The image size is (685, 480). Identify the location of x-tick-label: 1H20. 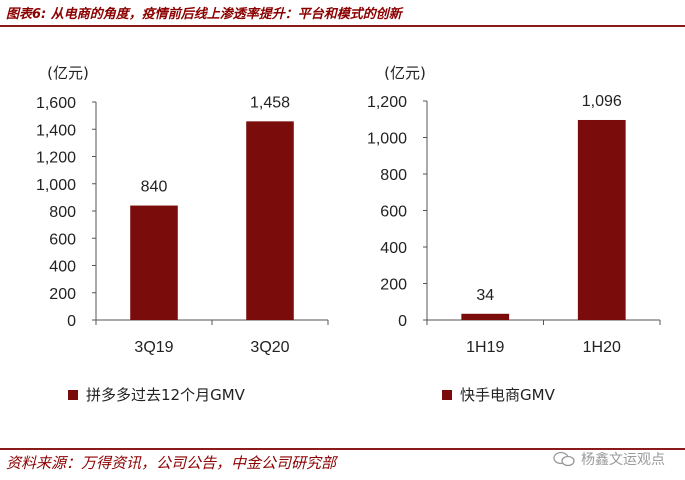
(602, 347).